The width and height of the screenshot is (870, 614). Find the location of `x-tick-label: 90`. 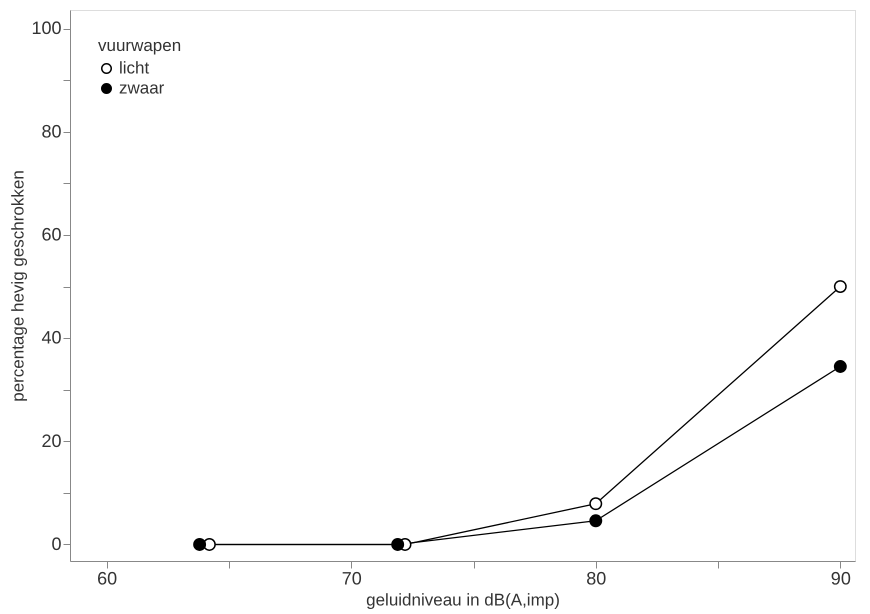

x-tick-label: 90 is located at coordinates (840, 578).